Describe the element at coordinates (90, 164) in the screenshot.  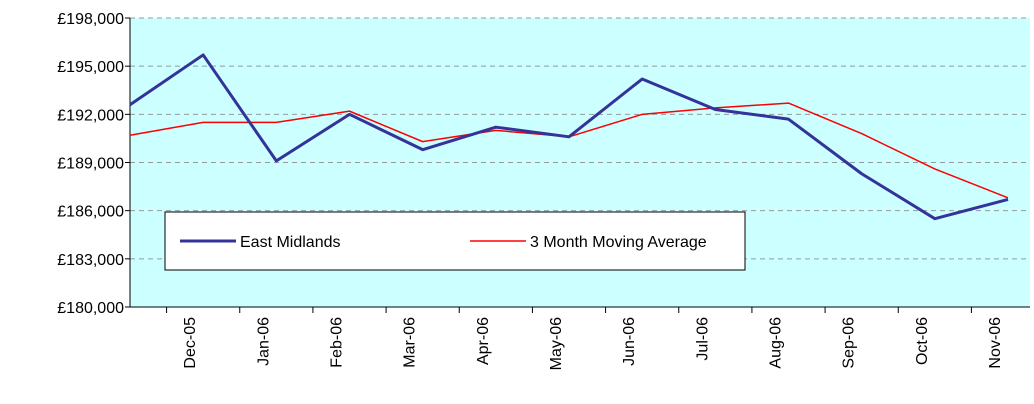
I see `y-tick-label: £189,000` at that location.